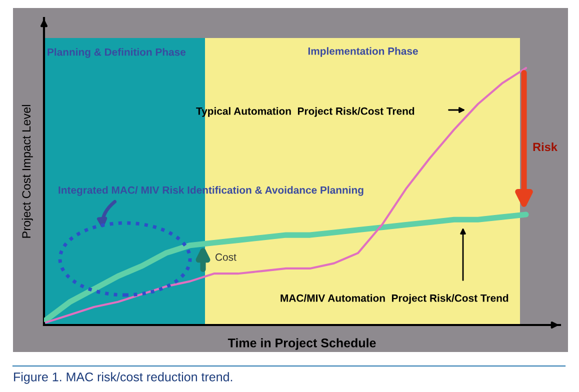  Describe the element at coordinates (394, 299) in the screenshot. I see `annotation: MAC/MIV Automation Project Risk/Cost Trend` at that location.